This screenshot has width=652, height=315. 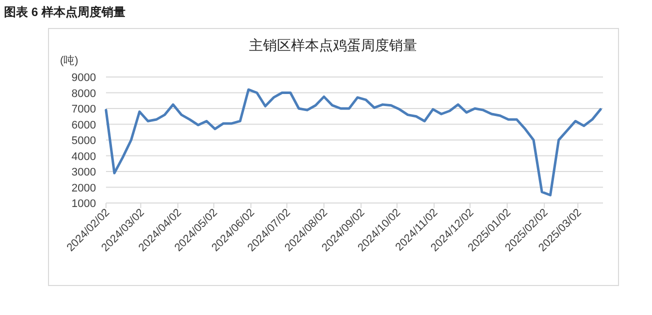 I want to click on y-tick-label: 9000, so click(x=84, y=78).